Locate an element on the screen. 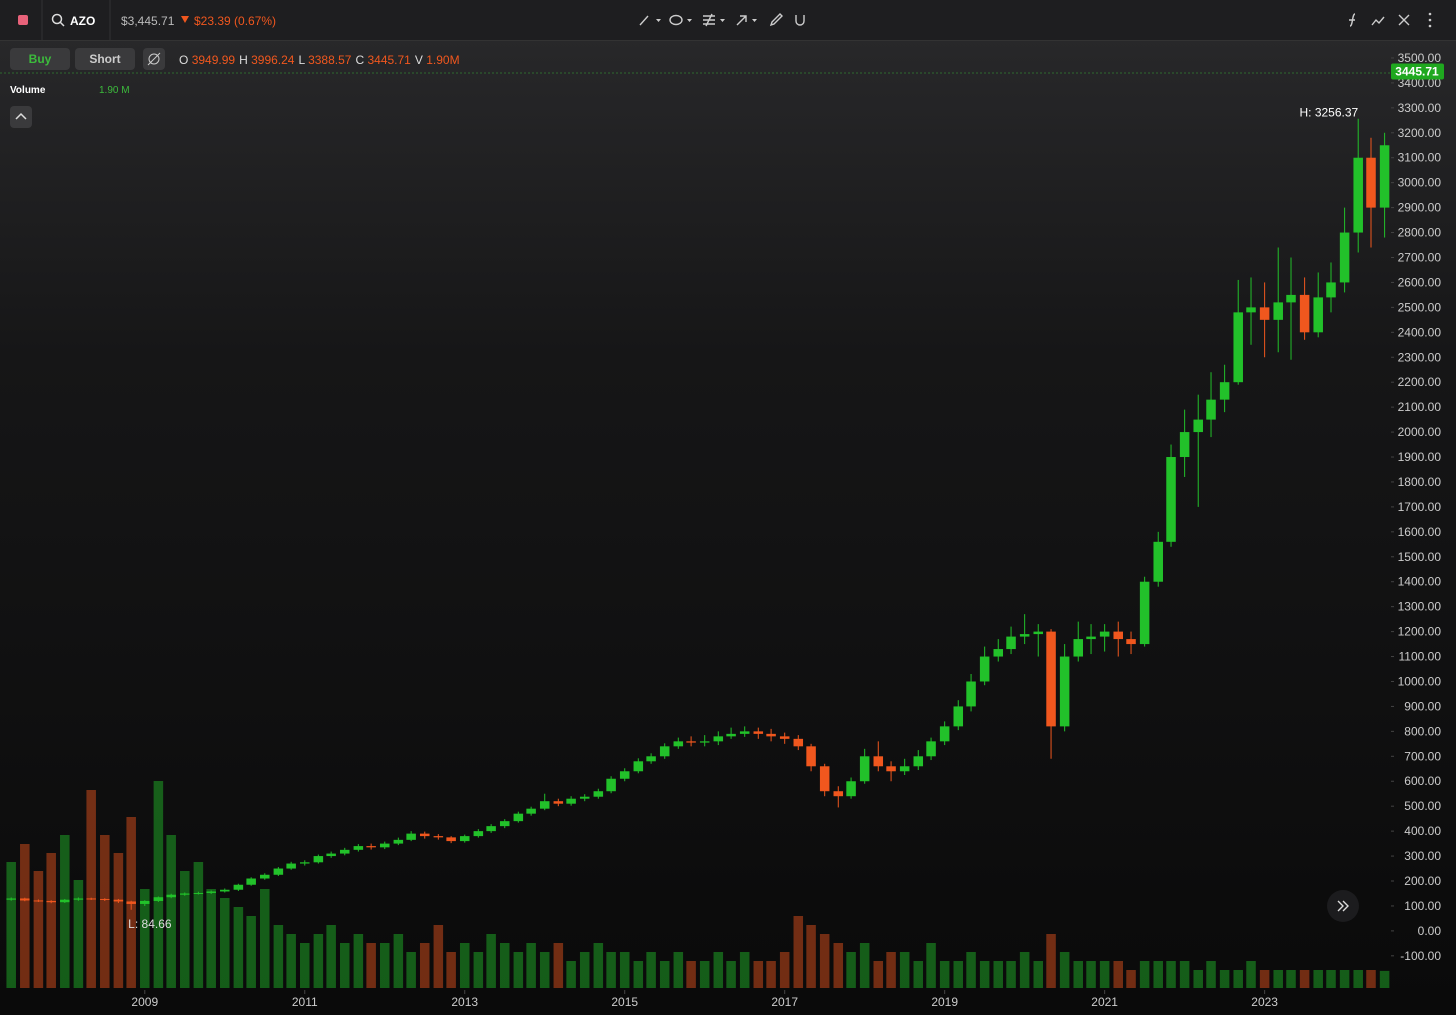 This screenshot has width=1456, height=1015. line-tool is located at coordinates (644, 20).